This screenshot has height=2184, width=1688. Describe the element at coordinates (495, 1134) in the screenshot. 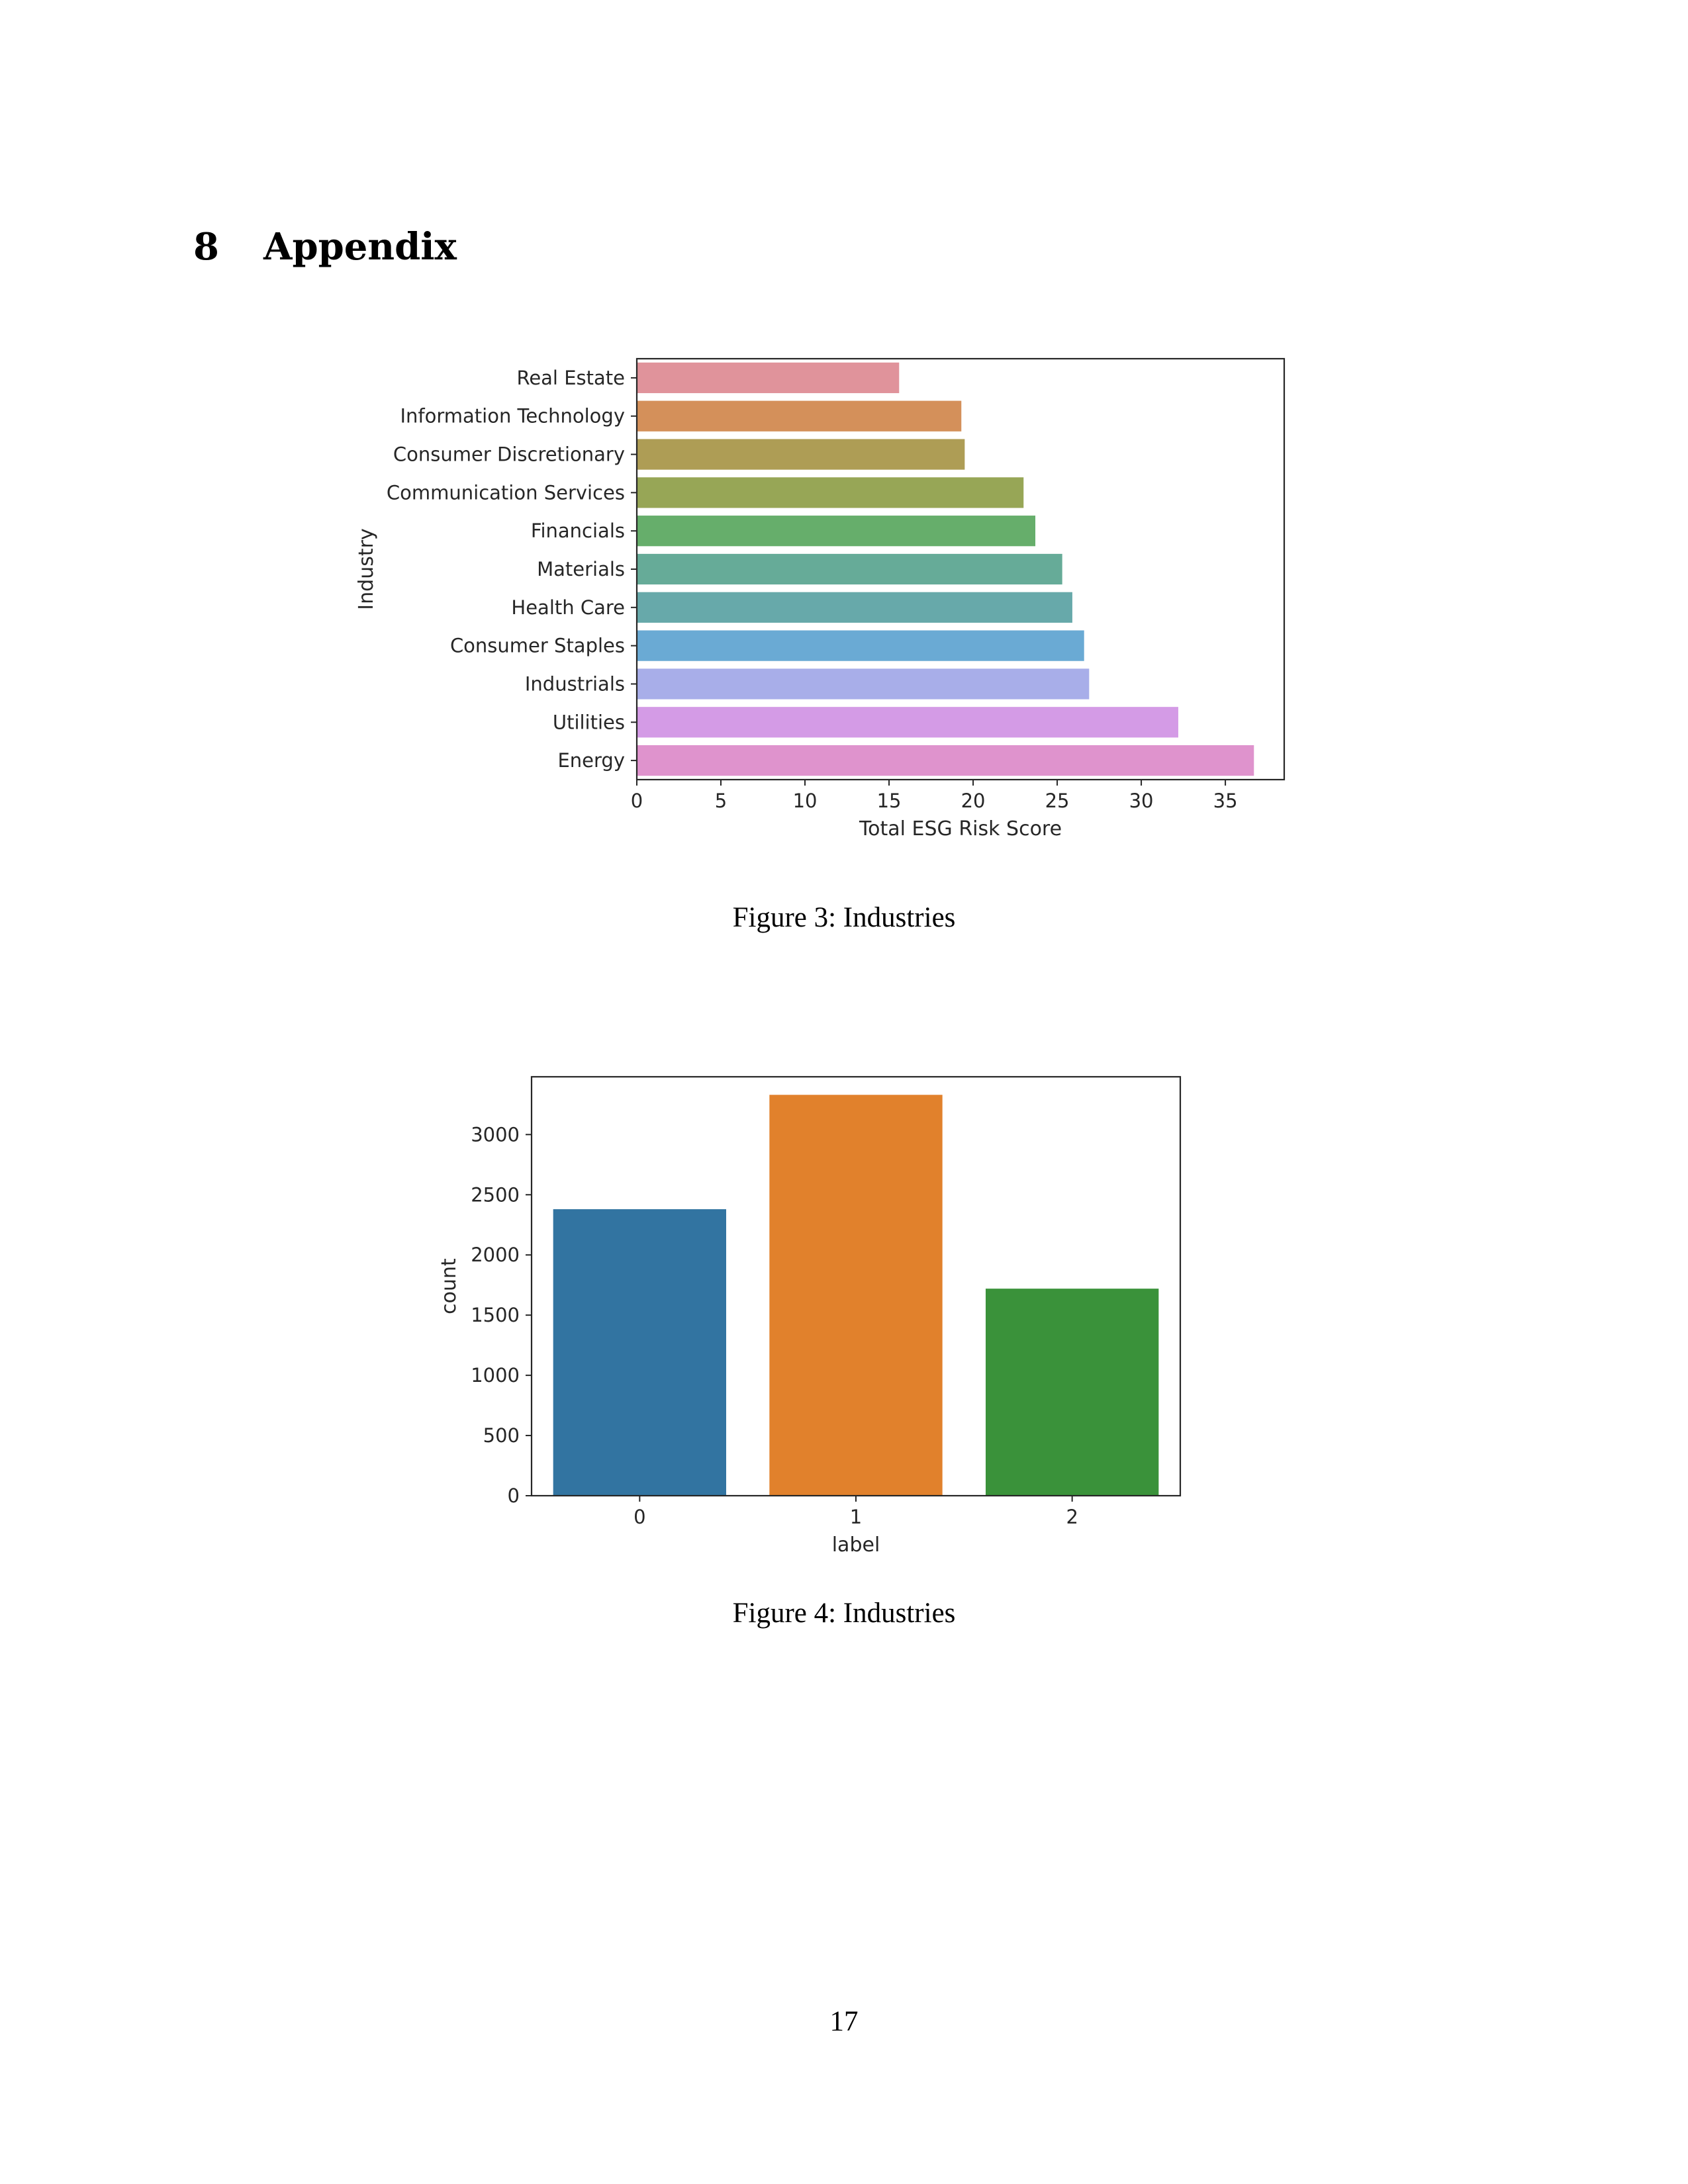

I see `fig4-ytick-label: 3000` at that location.